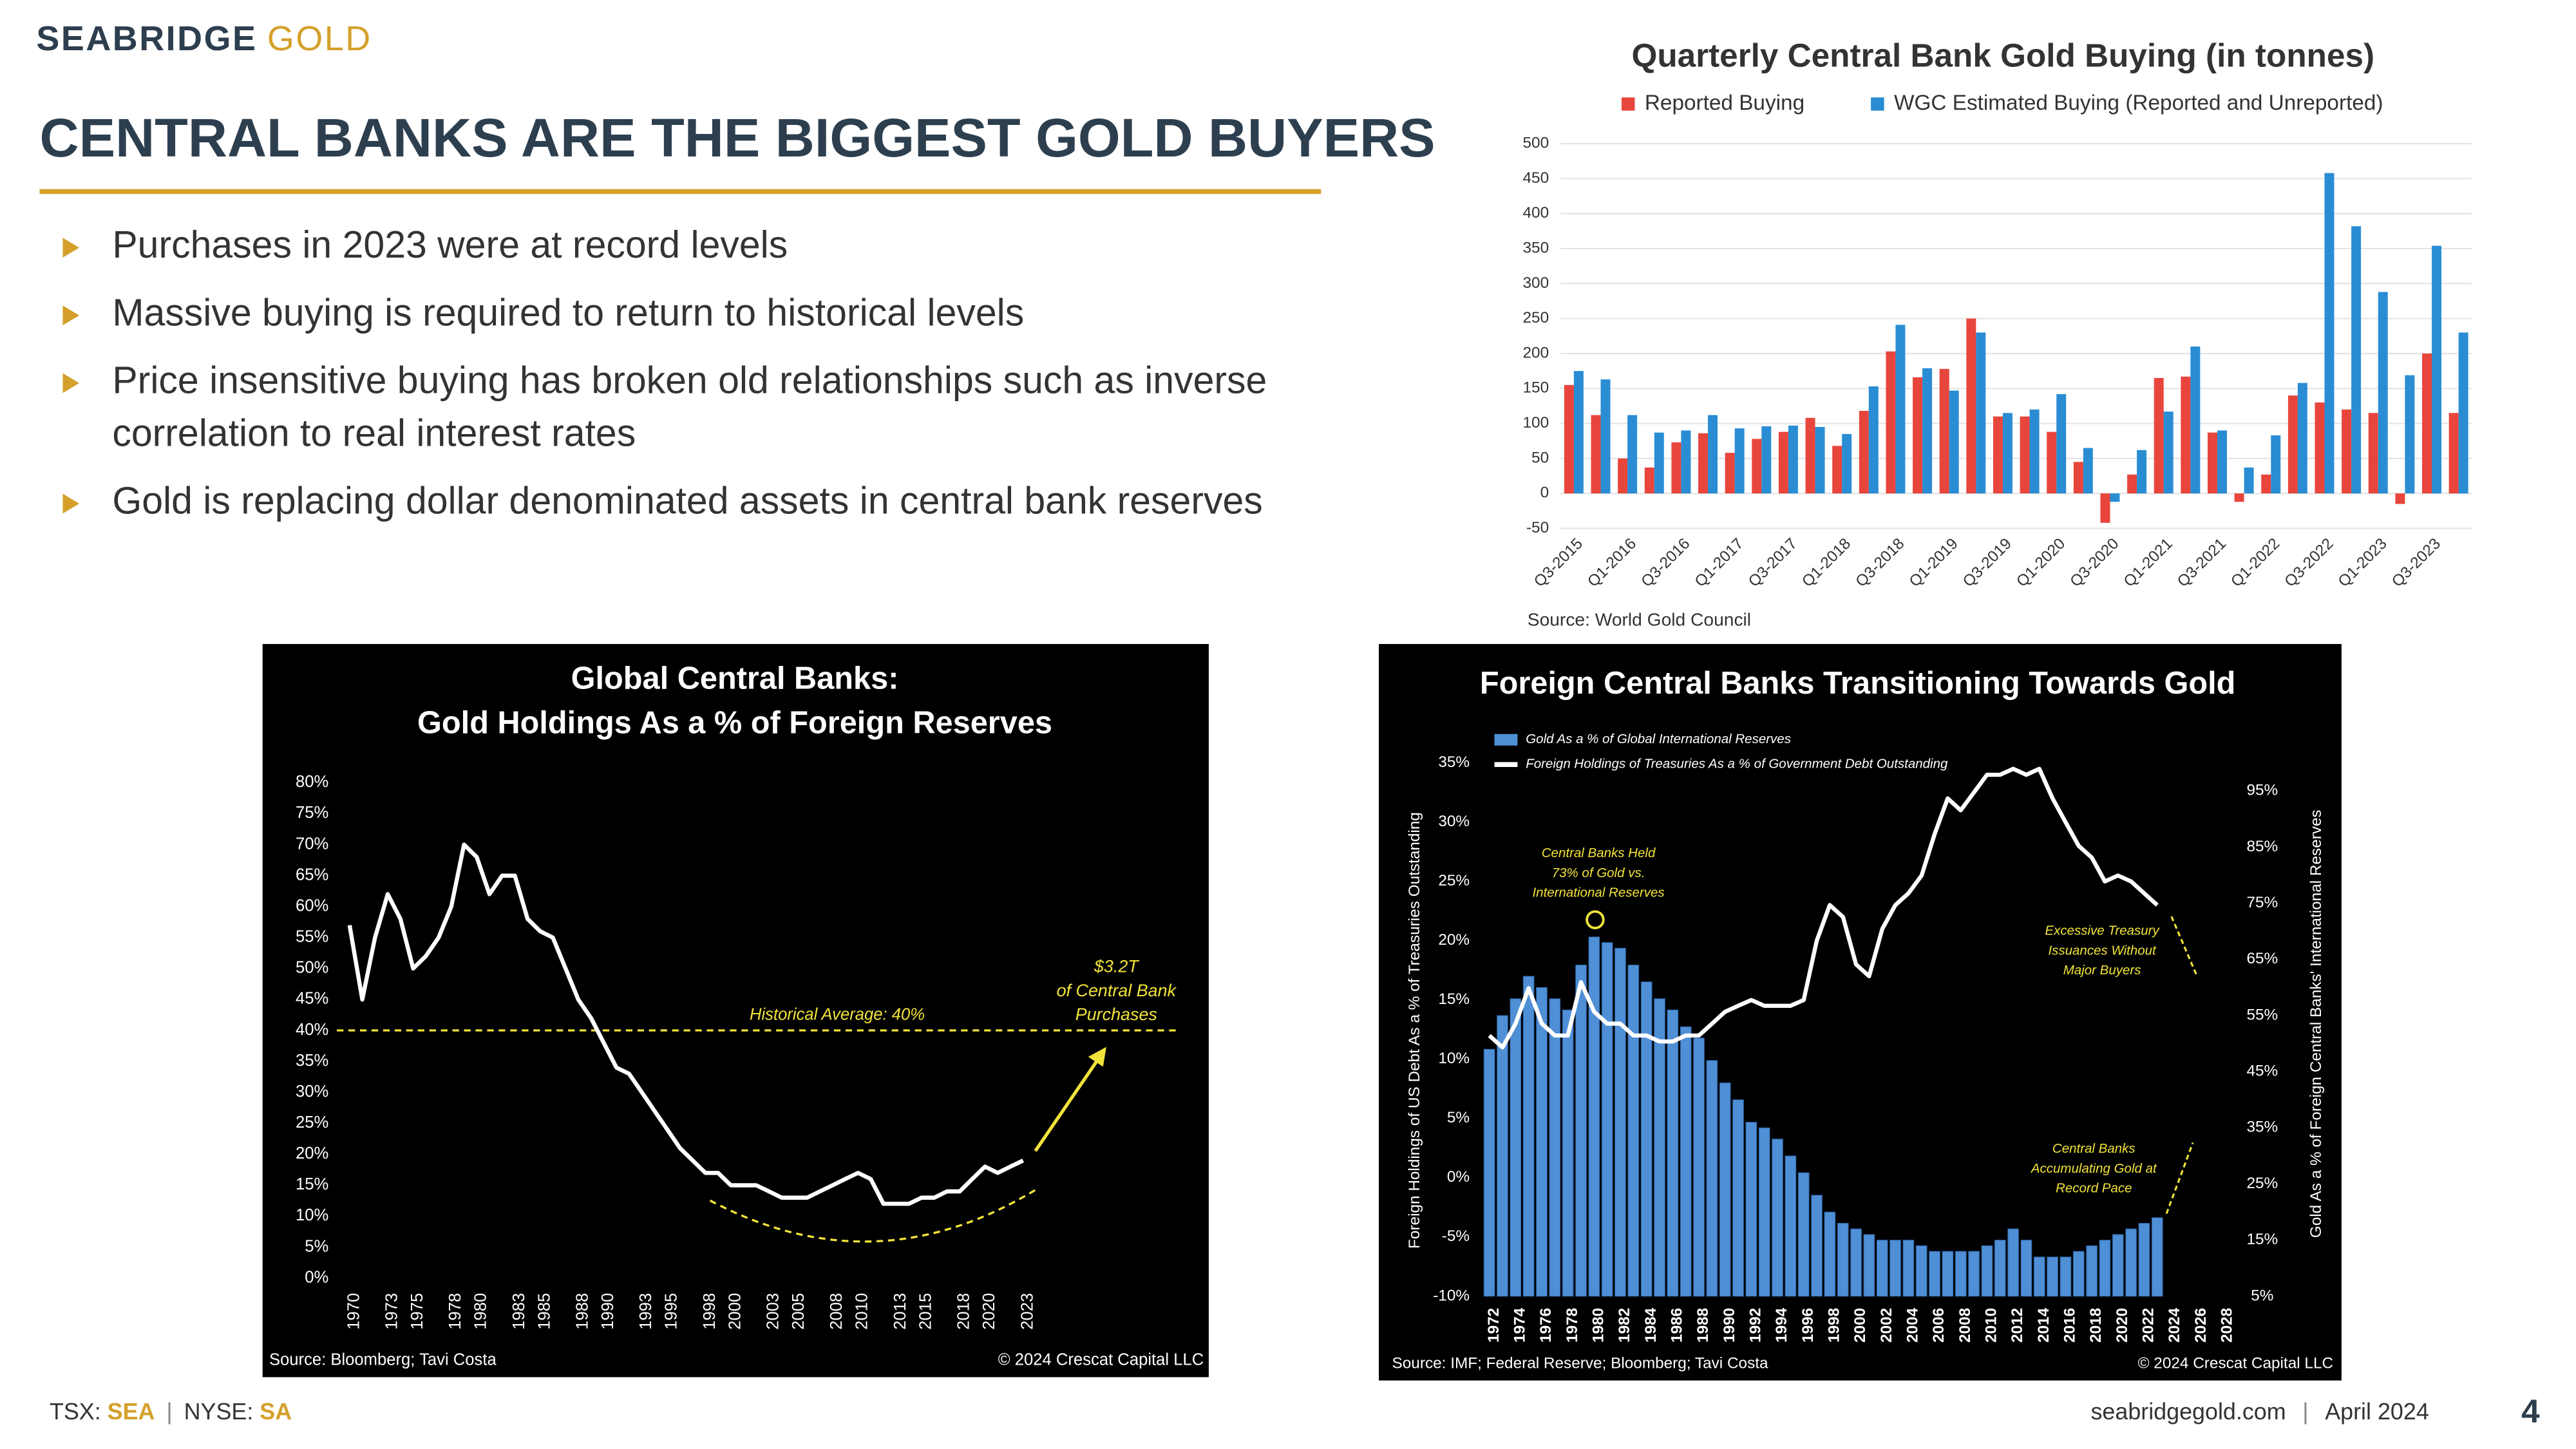 This screenshot has height=1449, width=2576. I want to click on ticker-label: TSX:, so click(75, 1412).